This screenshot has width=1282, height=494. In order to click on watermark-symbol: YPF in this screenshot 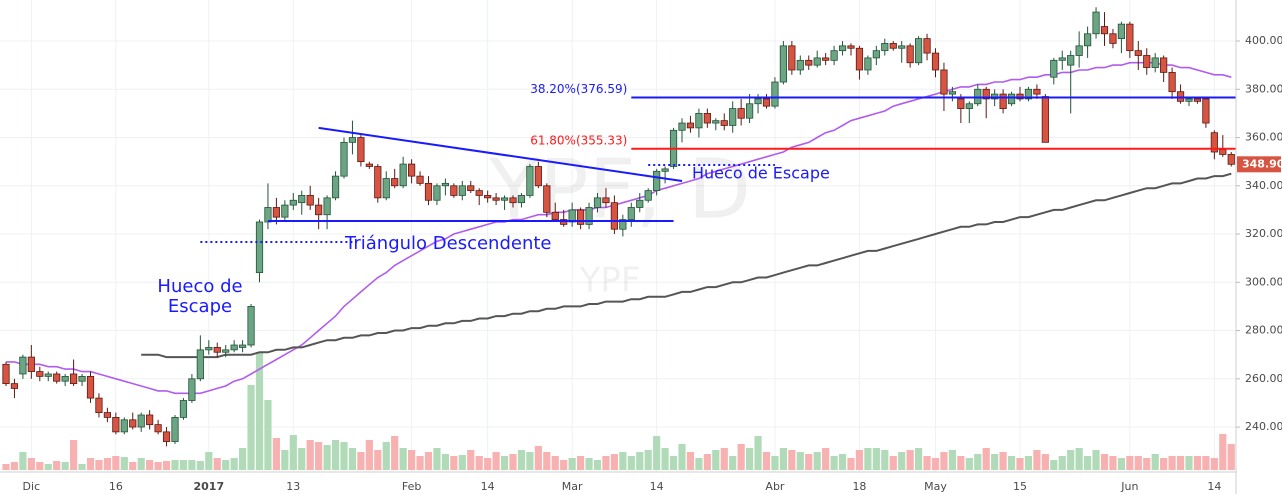, I will do `click(610, 281)`.